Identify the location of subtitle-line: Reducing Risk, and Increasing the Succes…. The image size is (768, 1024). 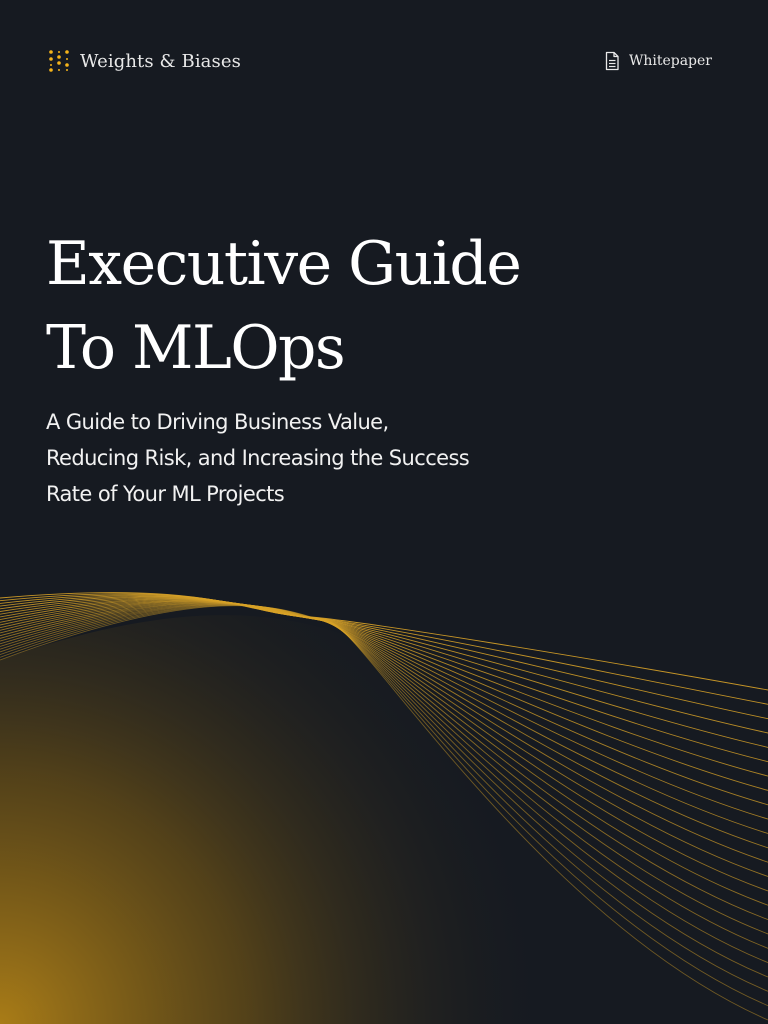
(258, 458).